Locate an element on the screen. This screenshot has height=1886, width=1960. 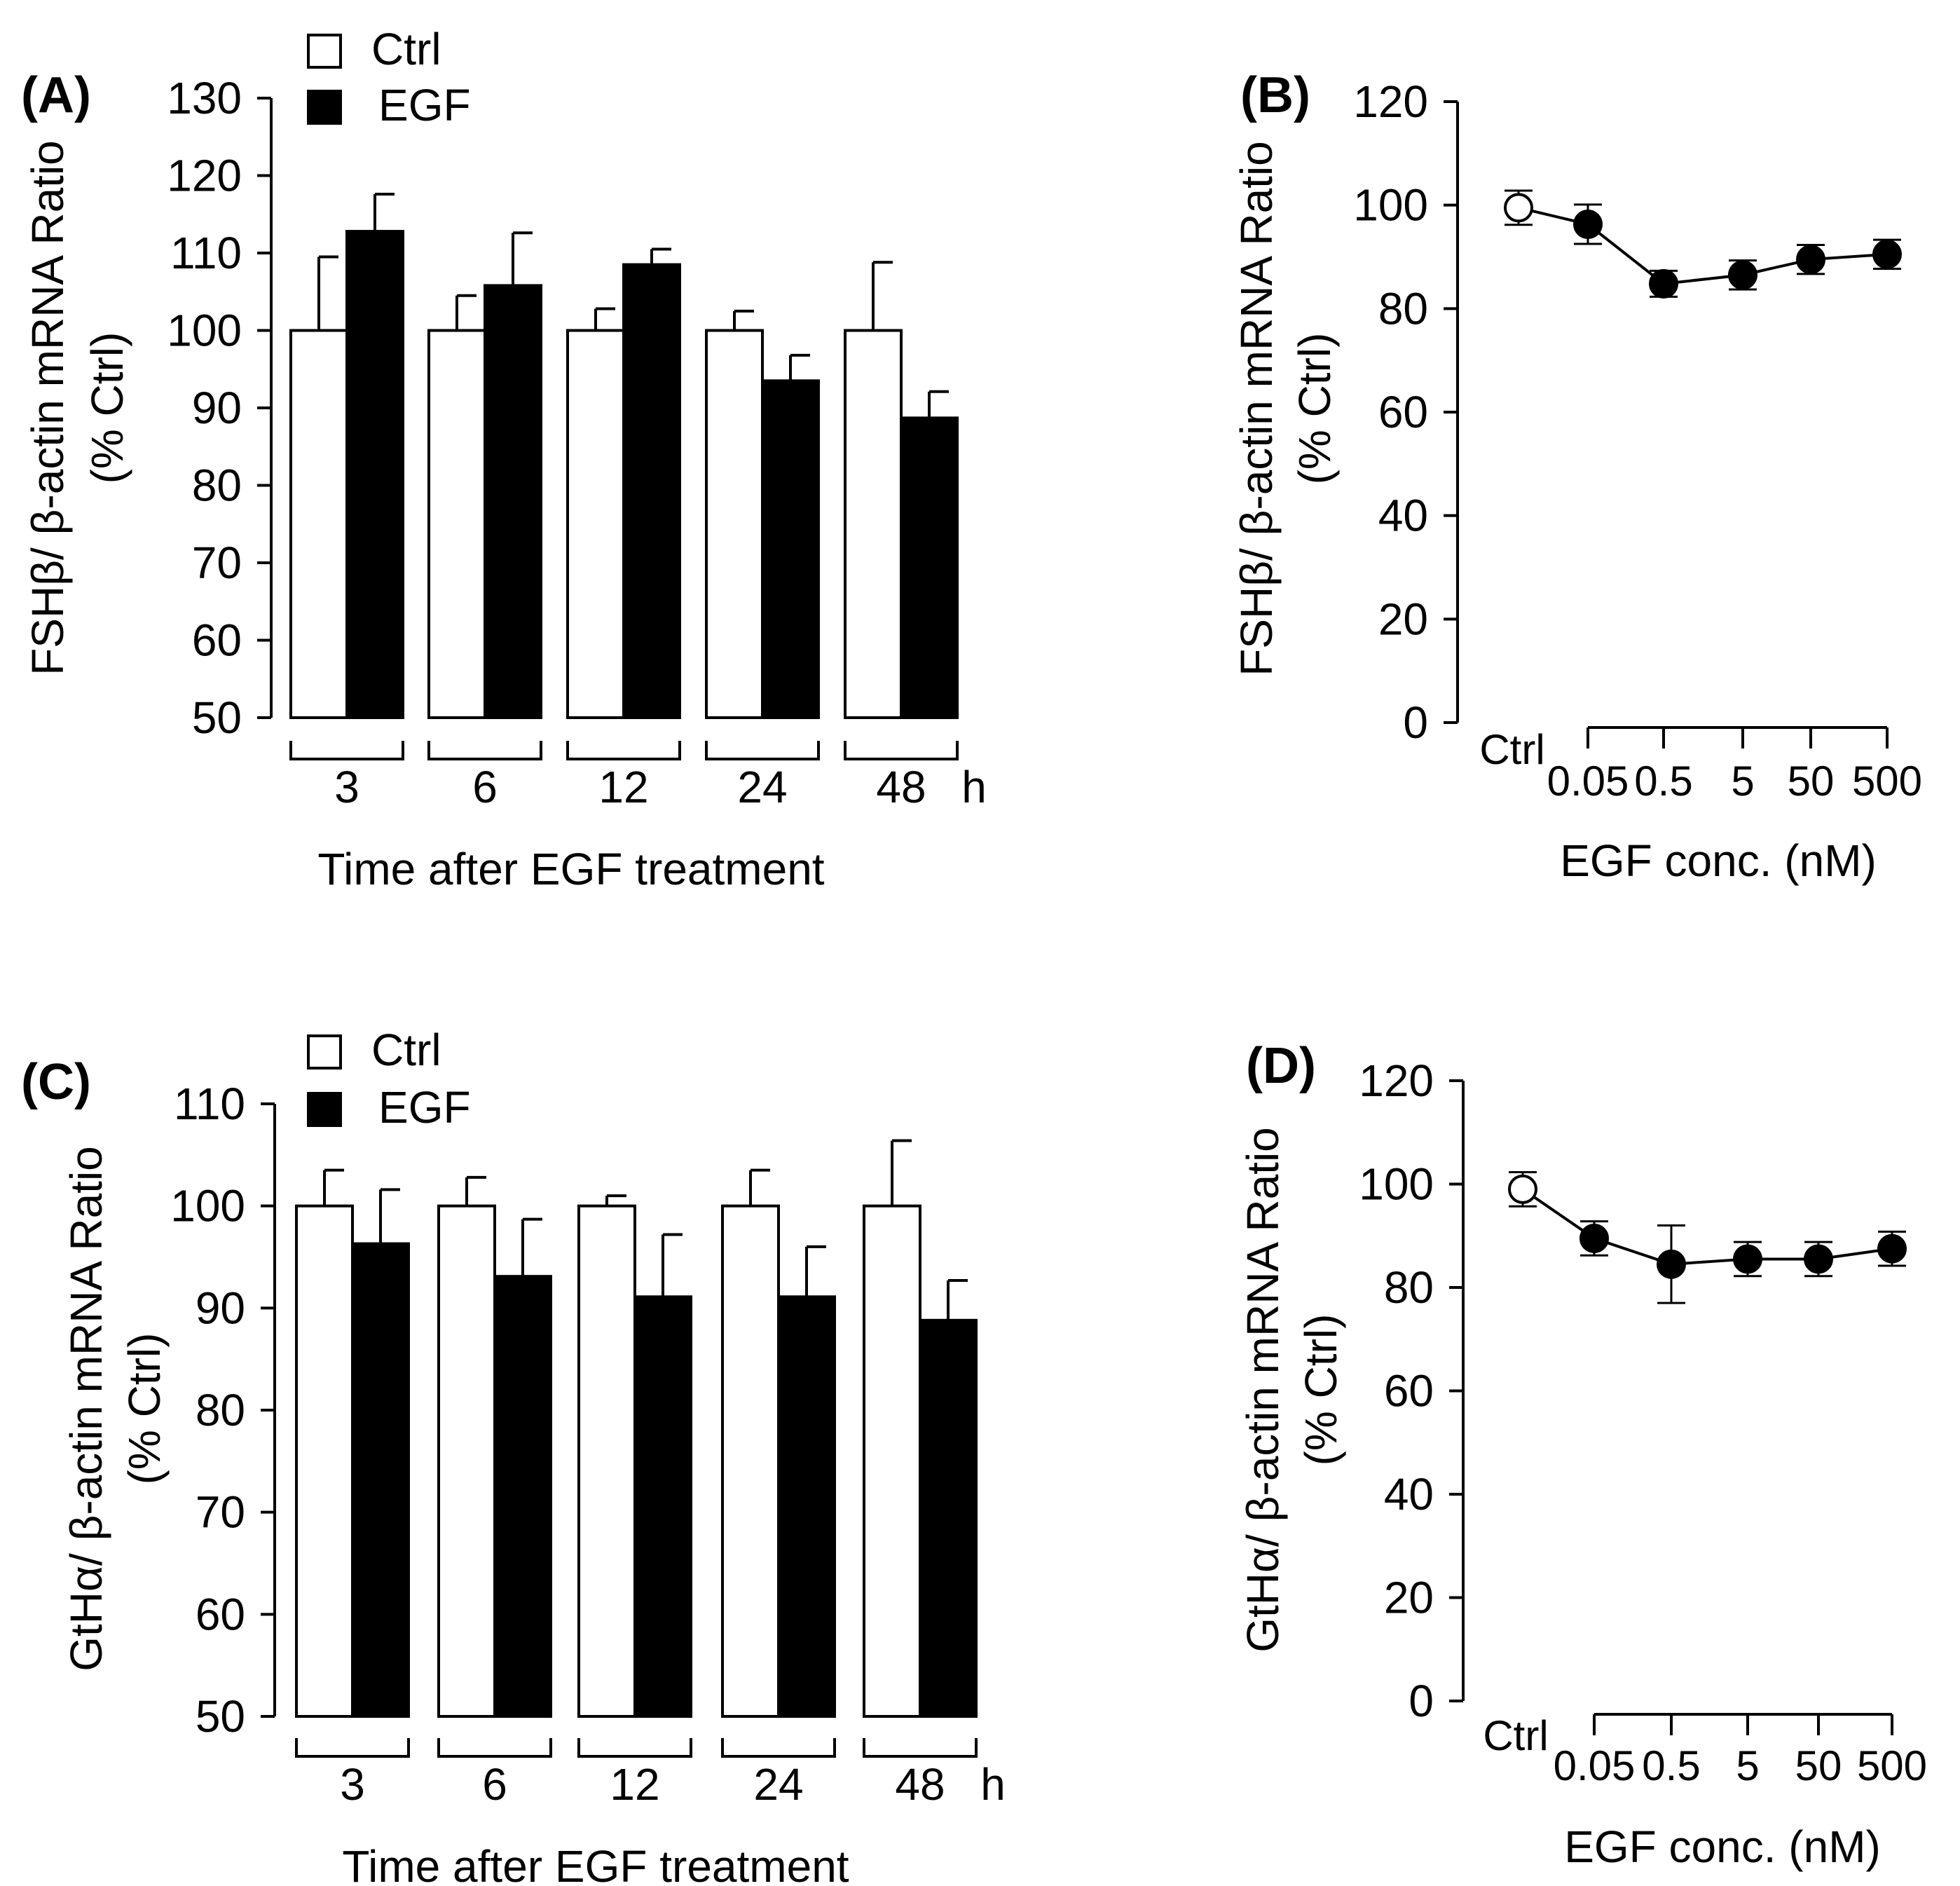
y-tick-label: 50 is located at coordinates (217, 717).